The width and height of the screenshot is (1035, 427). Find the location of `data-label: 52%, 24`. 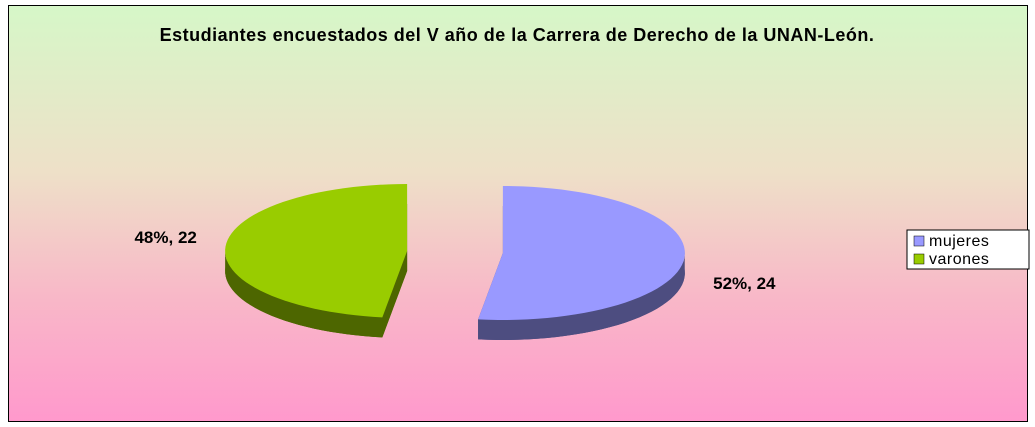

data-label: 52%, 24 is located at coordinates (744, 283).